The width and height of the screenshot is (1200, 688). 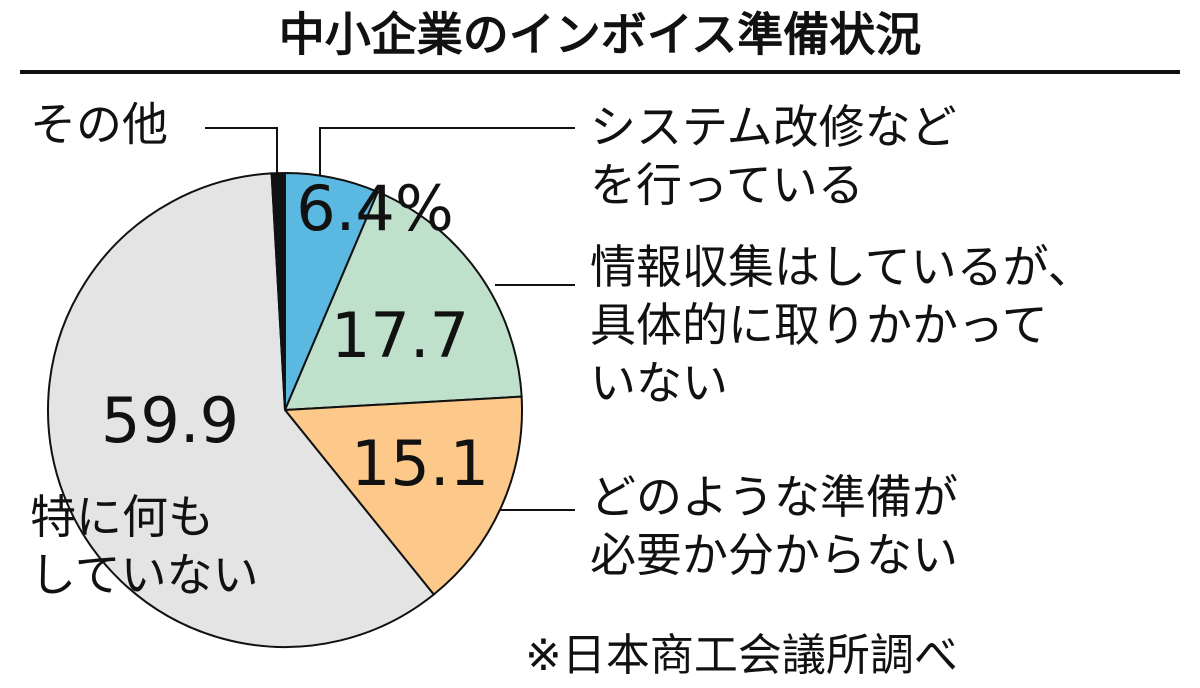 What do you see at coordinates (773, 156) in the screenshot?
I see `category-label: システム改修などを行っている` at bounding box center [773, 156].